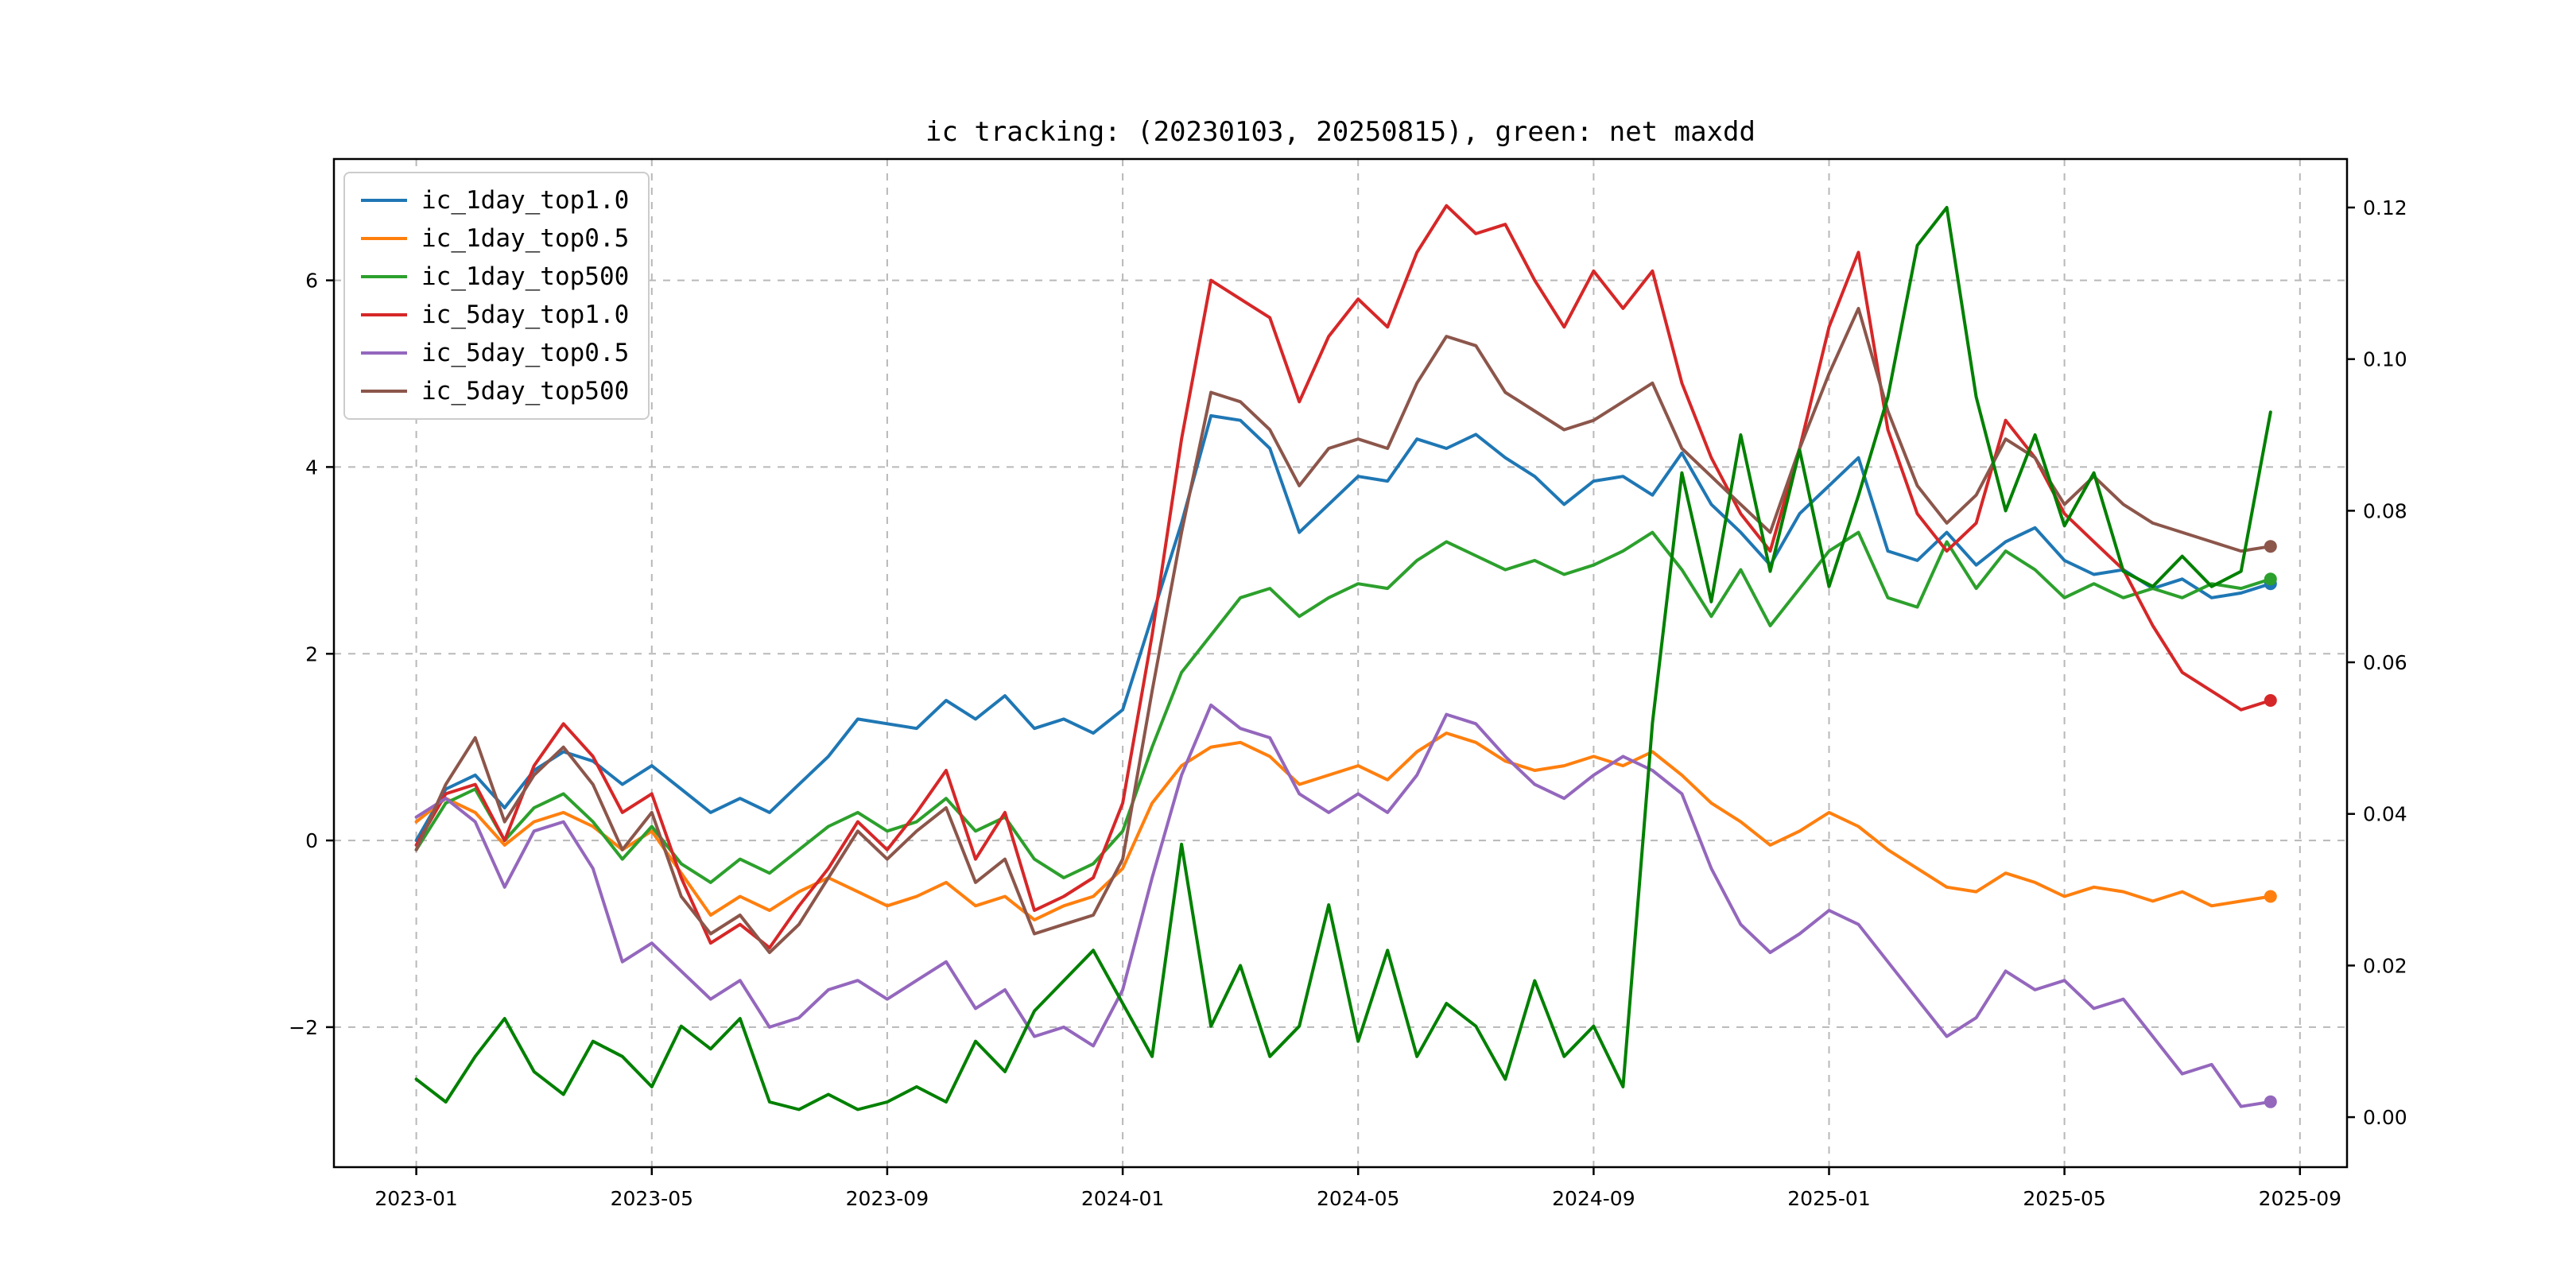 The height and width of the screenshot is (1288, 2576). I want to click on y-left-tick-label: 6, so click(312, 282).